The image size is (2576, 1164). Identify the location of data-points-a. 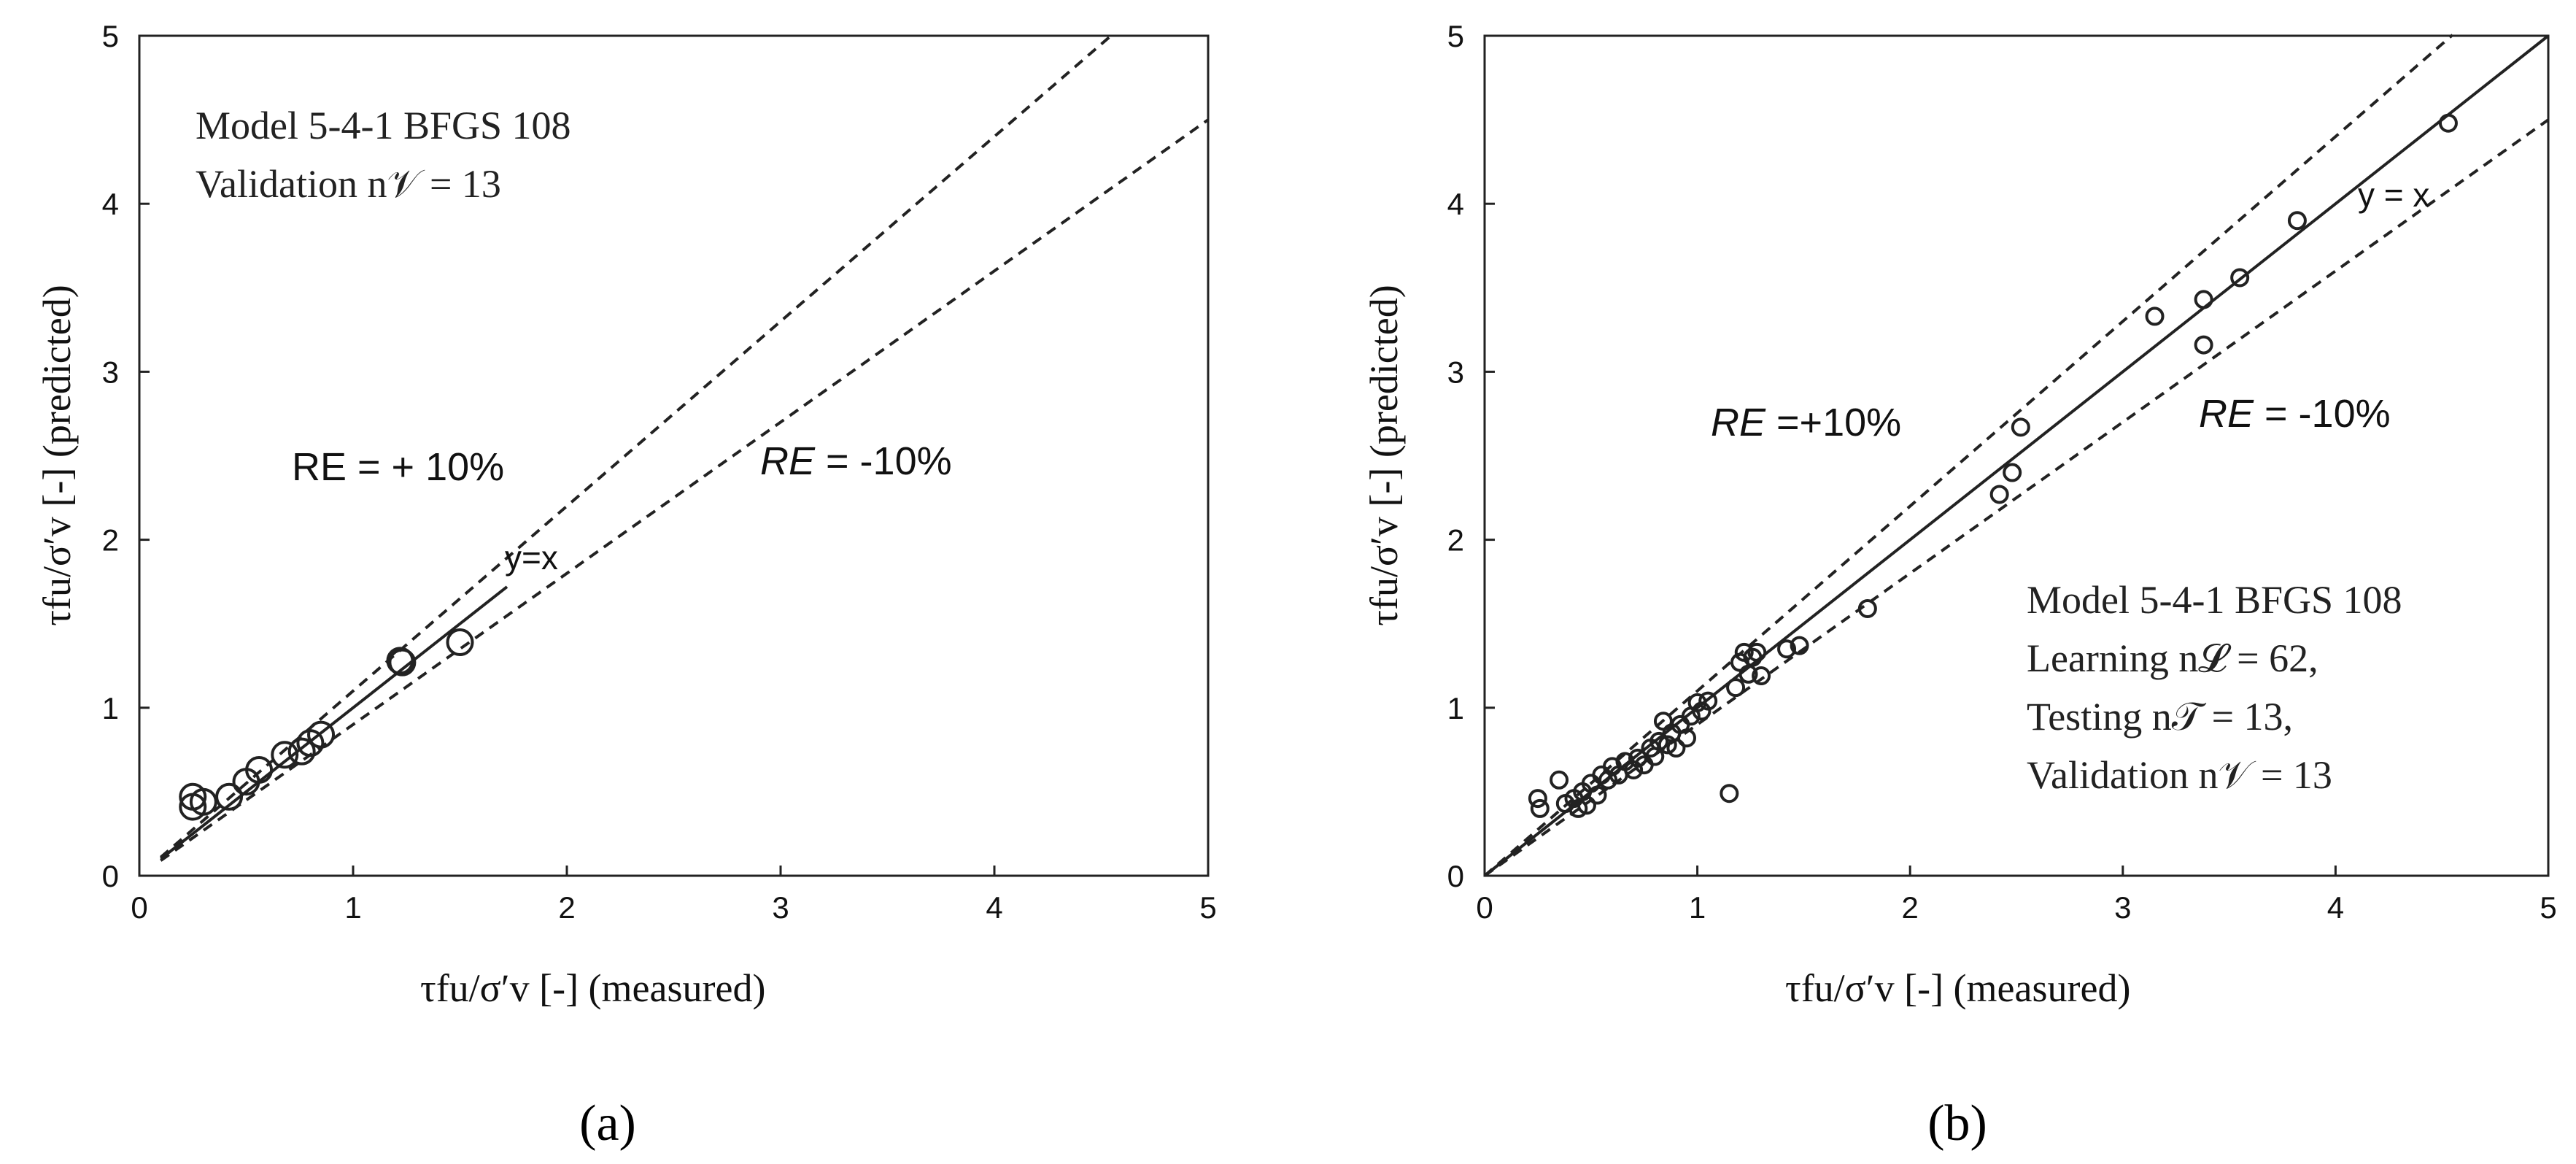
(326, 724).